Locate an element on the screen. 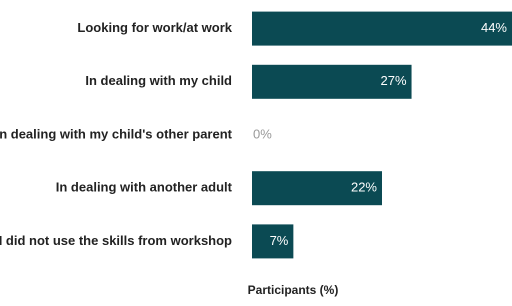 This screenshot has height=306, width=512. value-label: 0% is located at coordinates (262, 133).